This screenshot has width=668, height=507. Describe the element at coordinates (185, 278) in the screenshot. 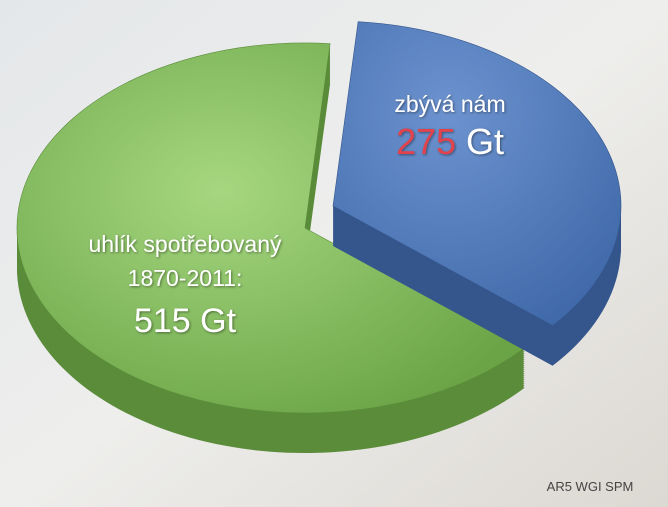

I see `category-label: 1870-2011:` at that location.